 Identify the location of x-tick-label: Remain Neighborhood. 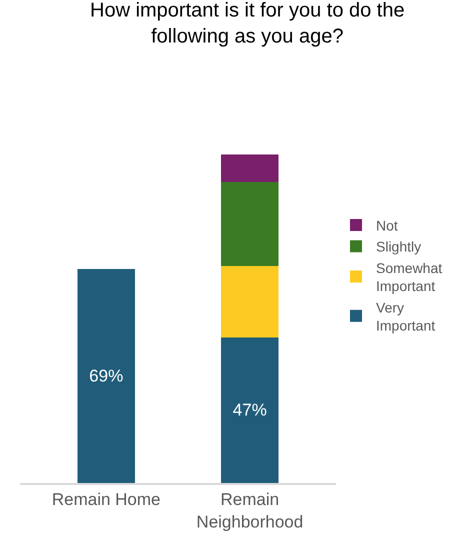
(250, 511).